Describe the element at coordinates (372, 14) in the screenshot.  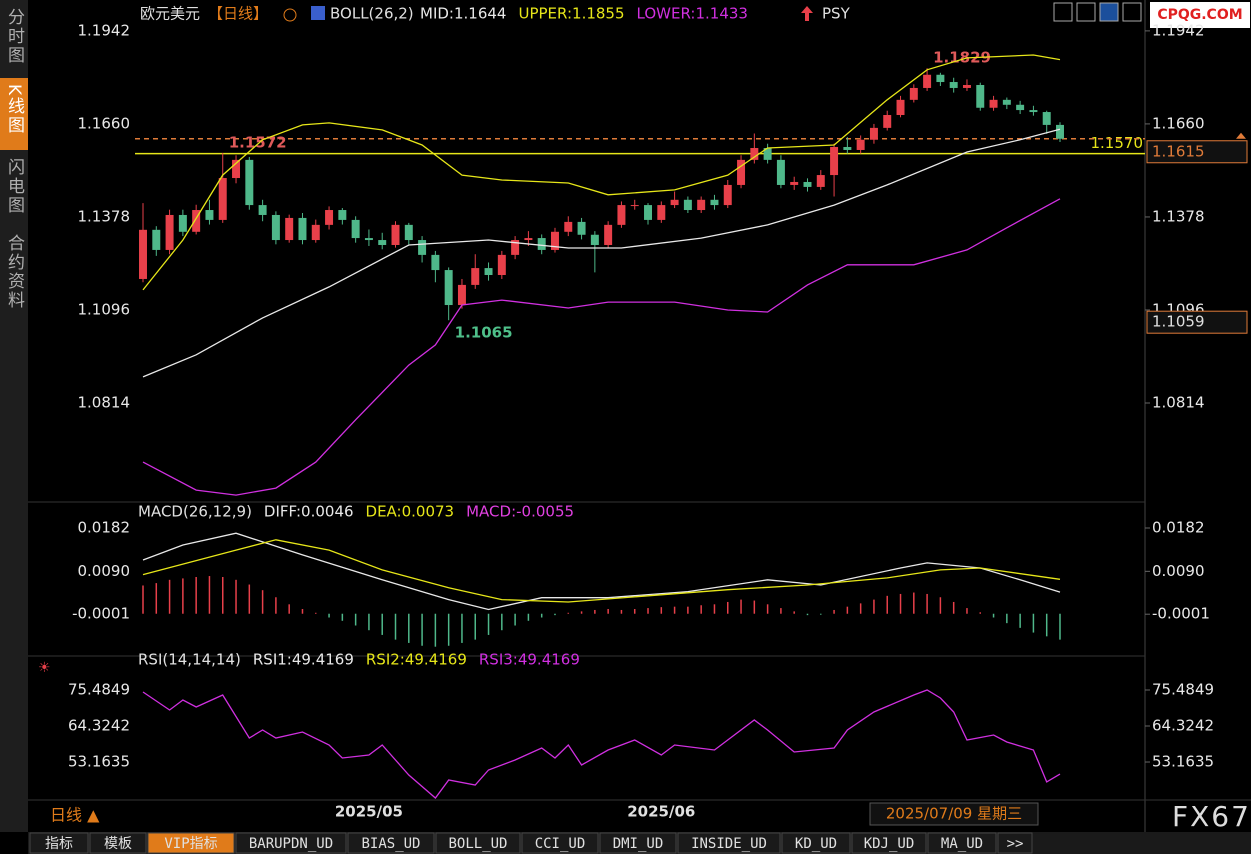
I see `indicator-name: BOLL(26,2)` at that location.